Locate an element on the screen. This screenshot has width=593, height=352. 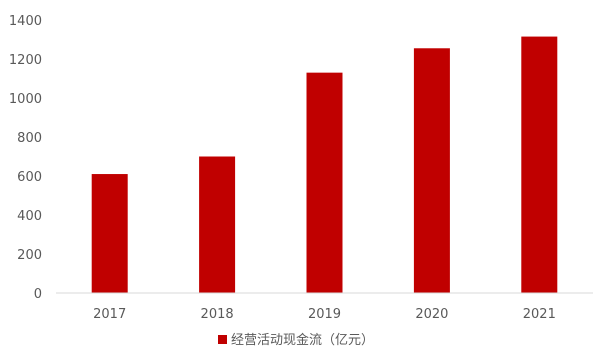
bar-2017 is located at coordinates (109, 233).